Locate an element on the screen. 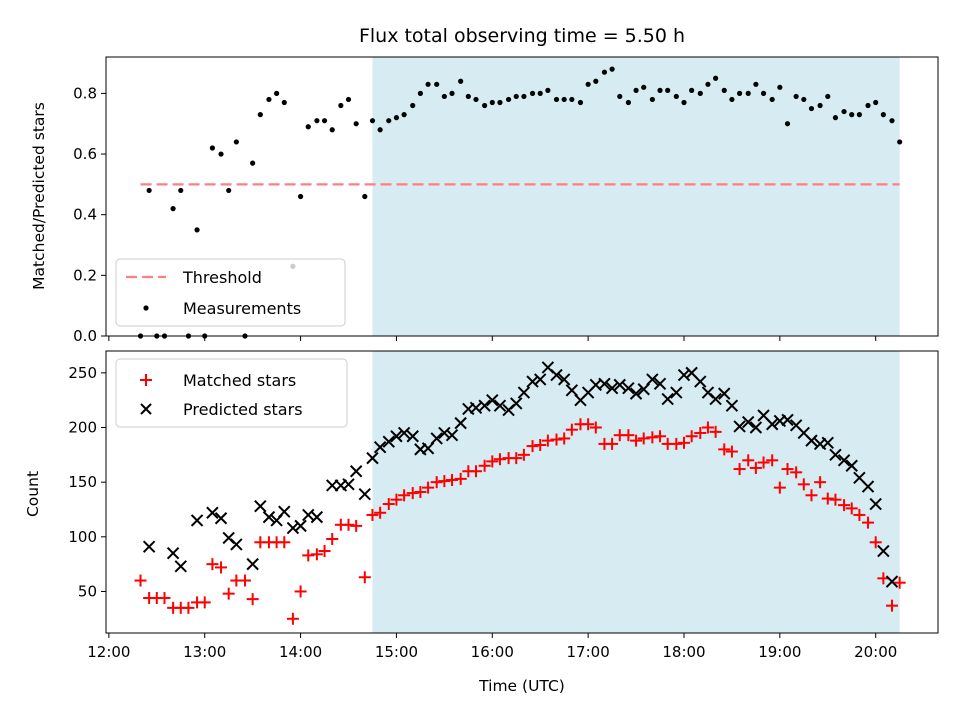 The image size is (960, 720). legend-measurements-swatch is located at coordinates (146, 308).